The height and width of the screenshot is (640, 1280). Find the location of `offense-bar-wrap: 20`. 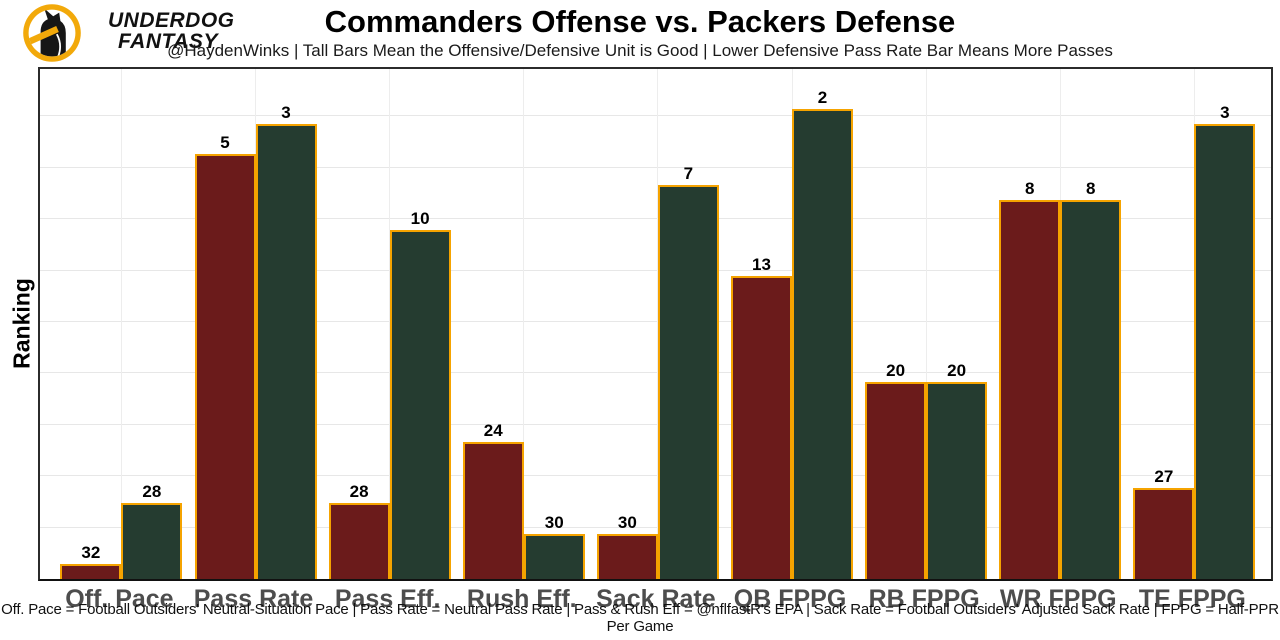

offense-bar-wrap: 20 is located at coordinates (896, 469).